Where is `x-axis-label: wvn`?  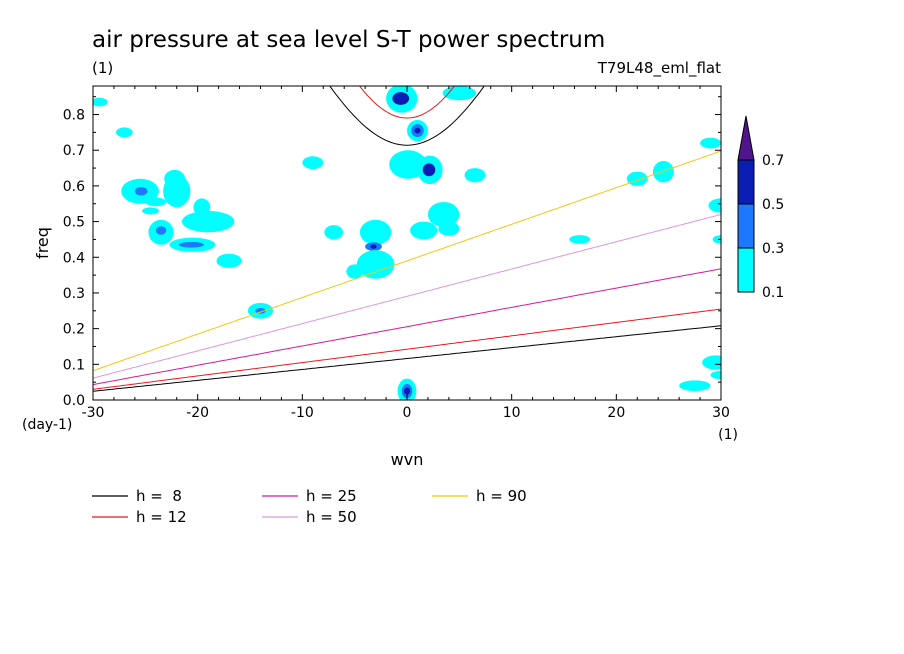
x-axis-label: wvn is located at coordinates (407, 459).